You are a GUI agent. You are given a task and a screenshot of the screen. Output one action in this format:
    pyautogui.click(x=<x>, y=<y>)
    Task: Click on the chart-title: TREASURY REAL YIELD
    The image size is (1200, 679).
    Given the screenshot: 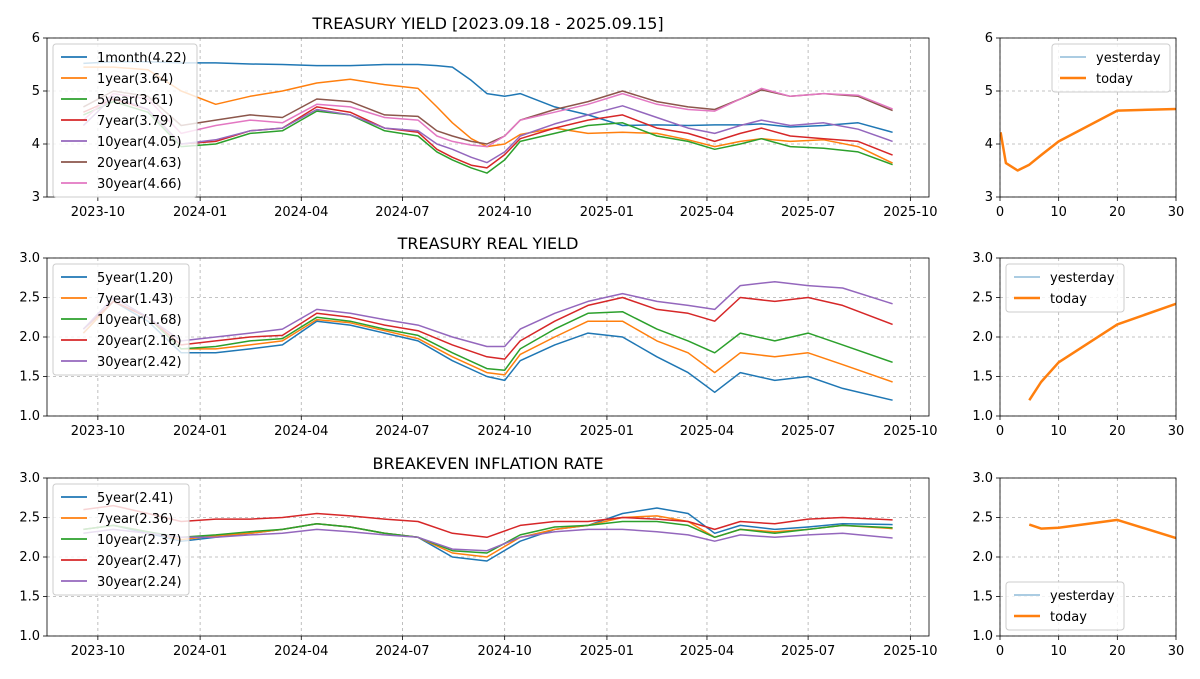 What is the action you would take?
    pyautogui.click(x=488, y=243)
    